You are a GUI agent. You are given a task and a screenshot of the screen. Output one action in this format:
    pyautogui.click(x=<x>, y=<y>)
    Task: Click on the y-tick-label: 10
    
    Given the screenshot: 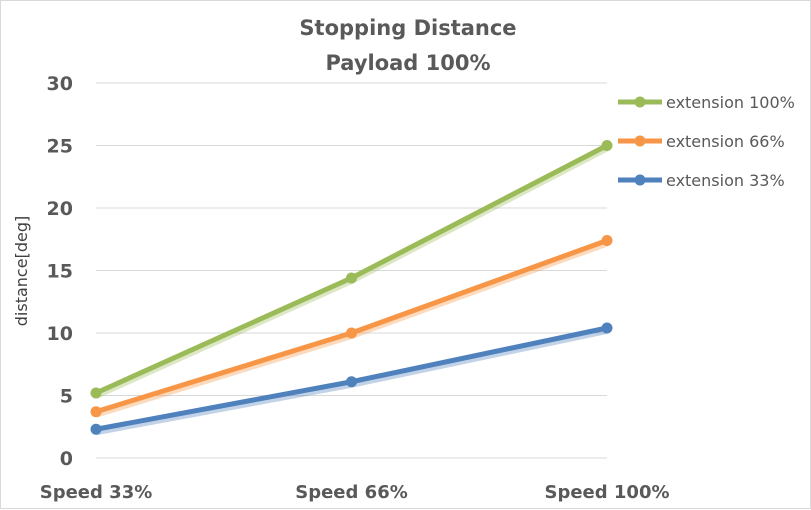 What is the action you would take?
    pyautogui.click(x=60, y=334)
    